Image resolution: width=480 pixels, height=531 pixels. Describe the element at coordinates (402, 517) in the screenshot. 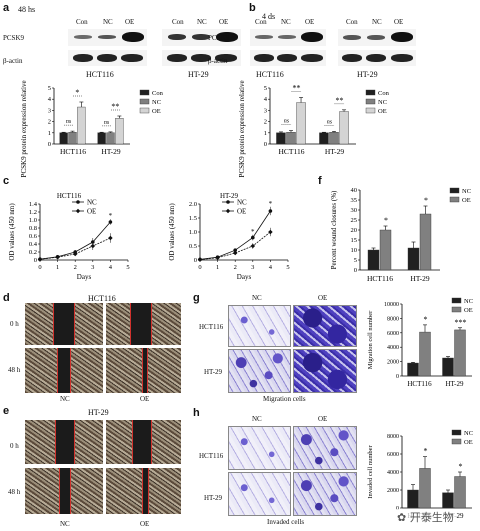

I see `wechat-icon: ✿` at that location.